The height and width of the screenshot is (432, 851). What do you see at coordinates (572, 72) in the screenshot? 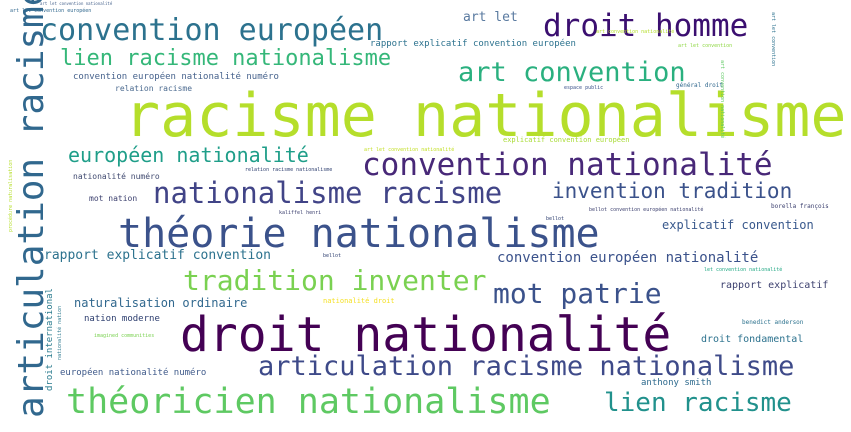
I see `word-art-convention: art convention` at bounding box center [572, 72].